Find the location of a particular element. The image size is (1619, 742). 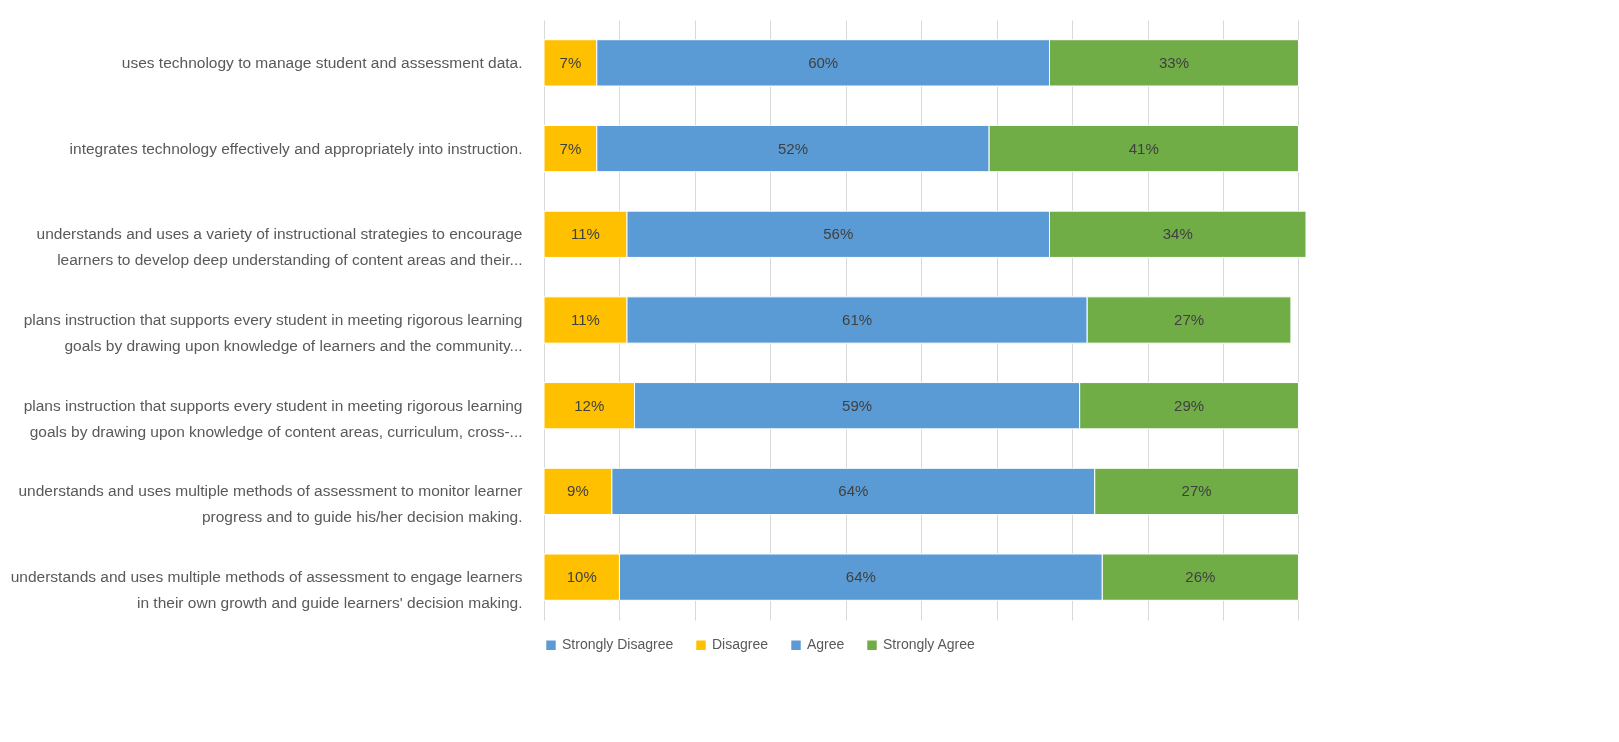

data-label: 34% is located at coordinates (1177, 234).